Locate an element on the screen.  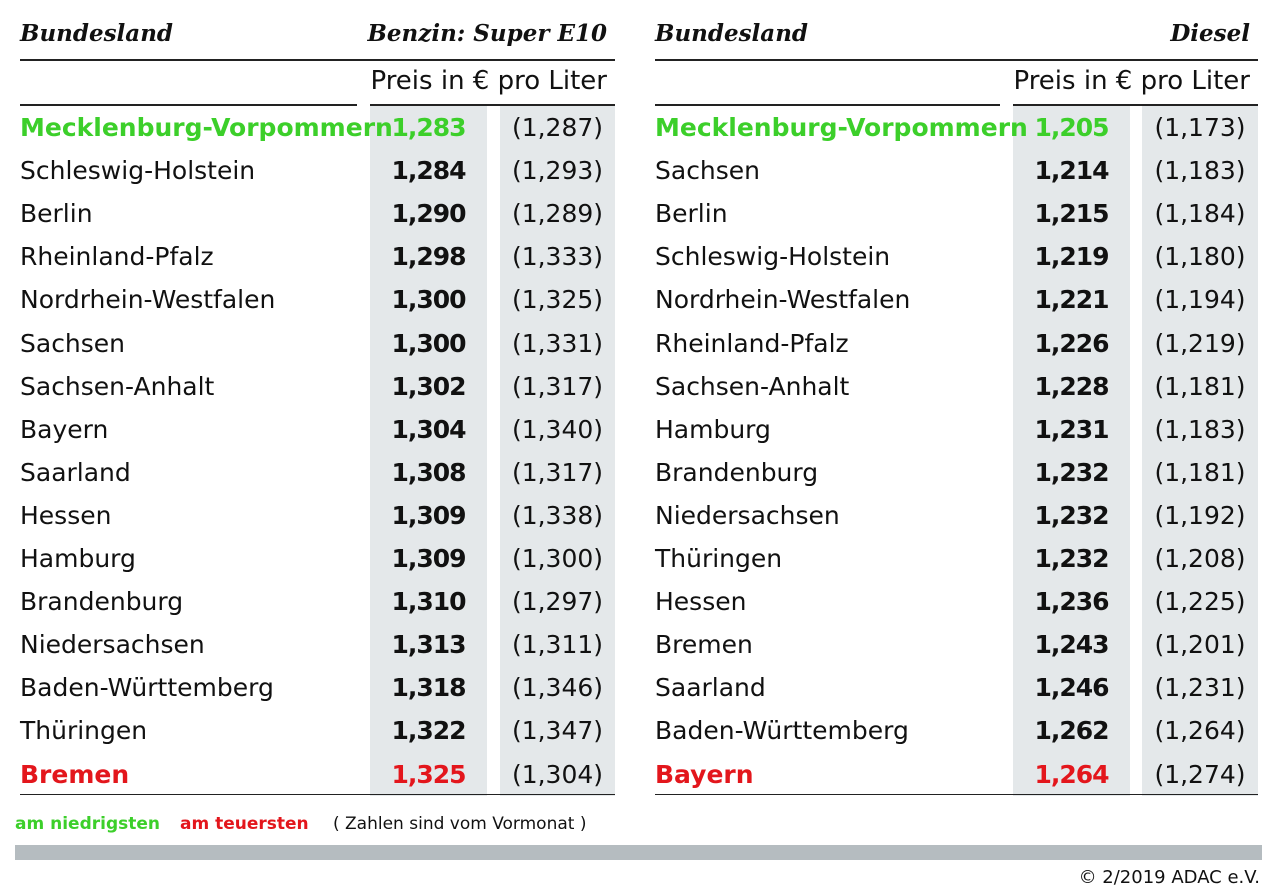
price: 1,322 is located at coordinates (428, 731).